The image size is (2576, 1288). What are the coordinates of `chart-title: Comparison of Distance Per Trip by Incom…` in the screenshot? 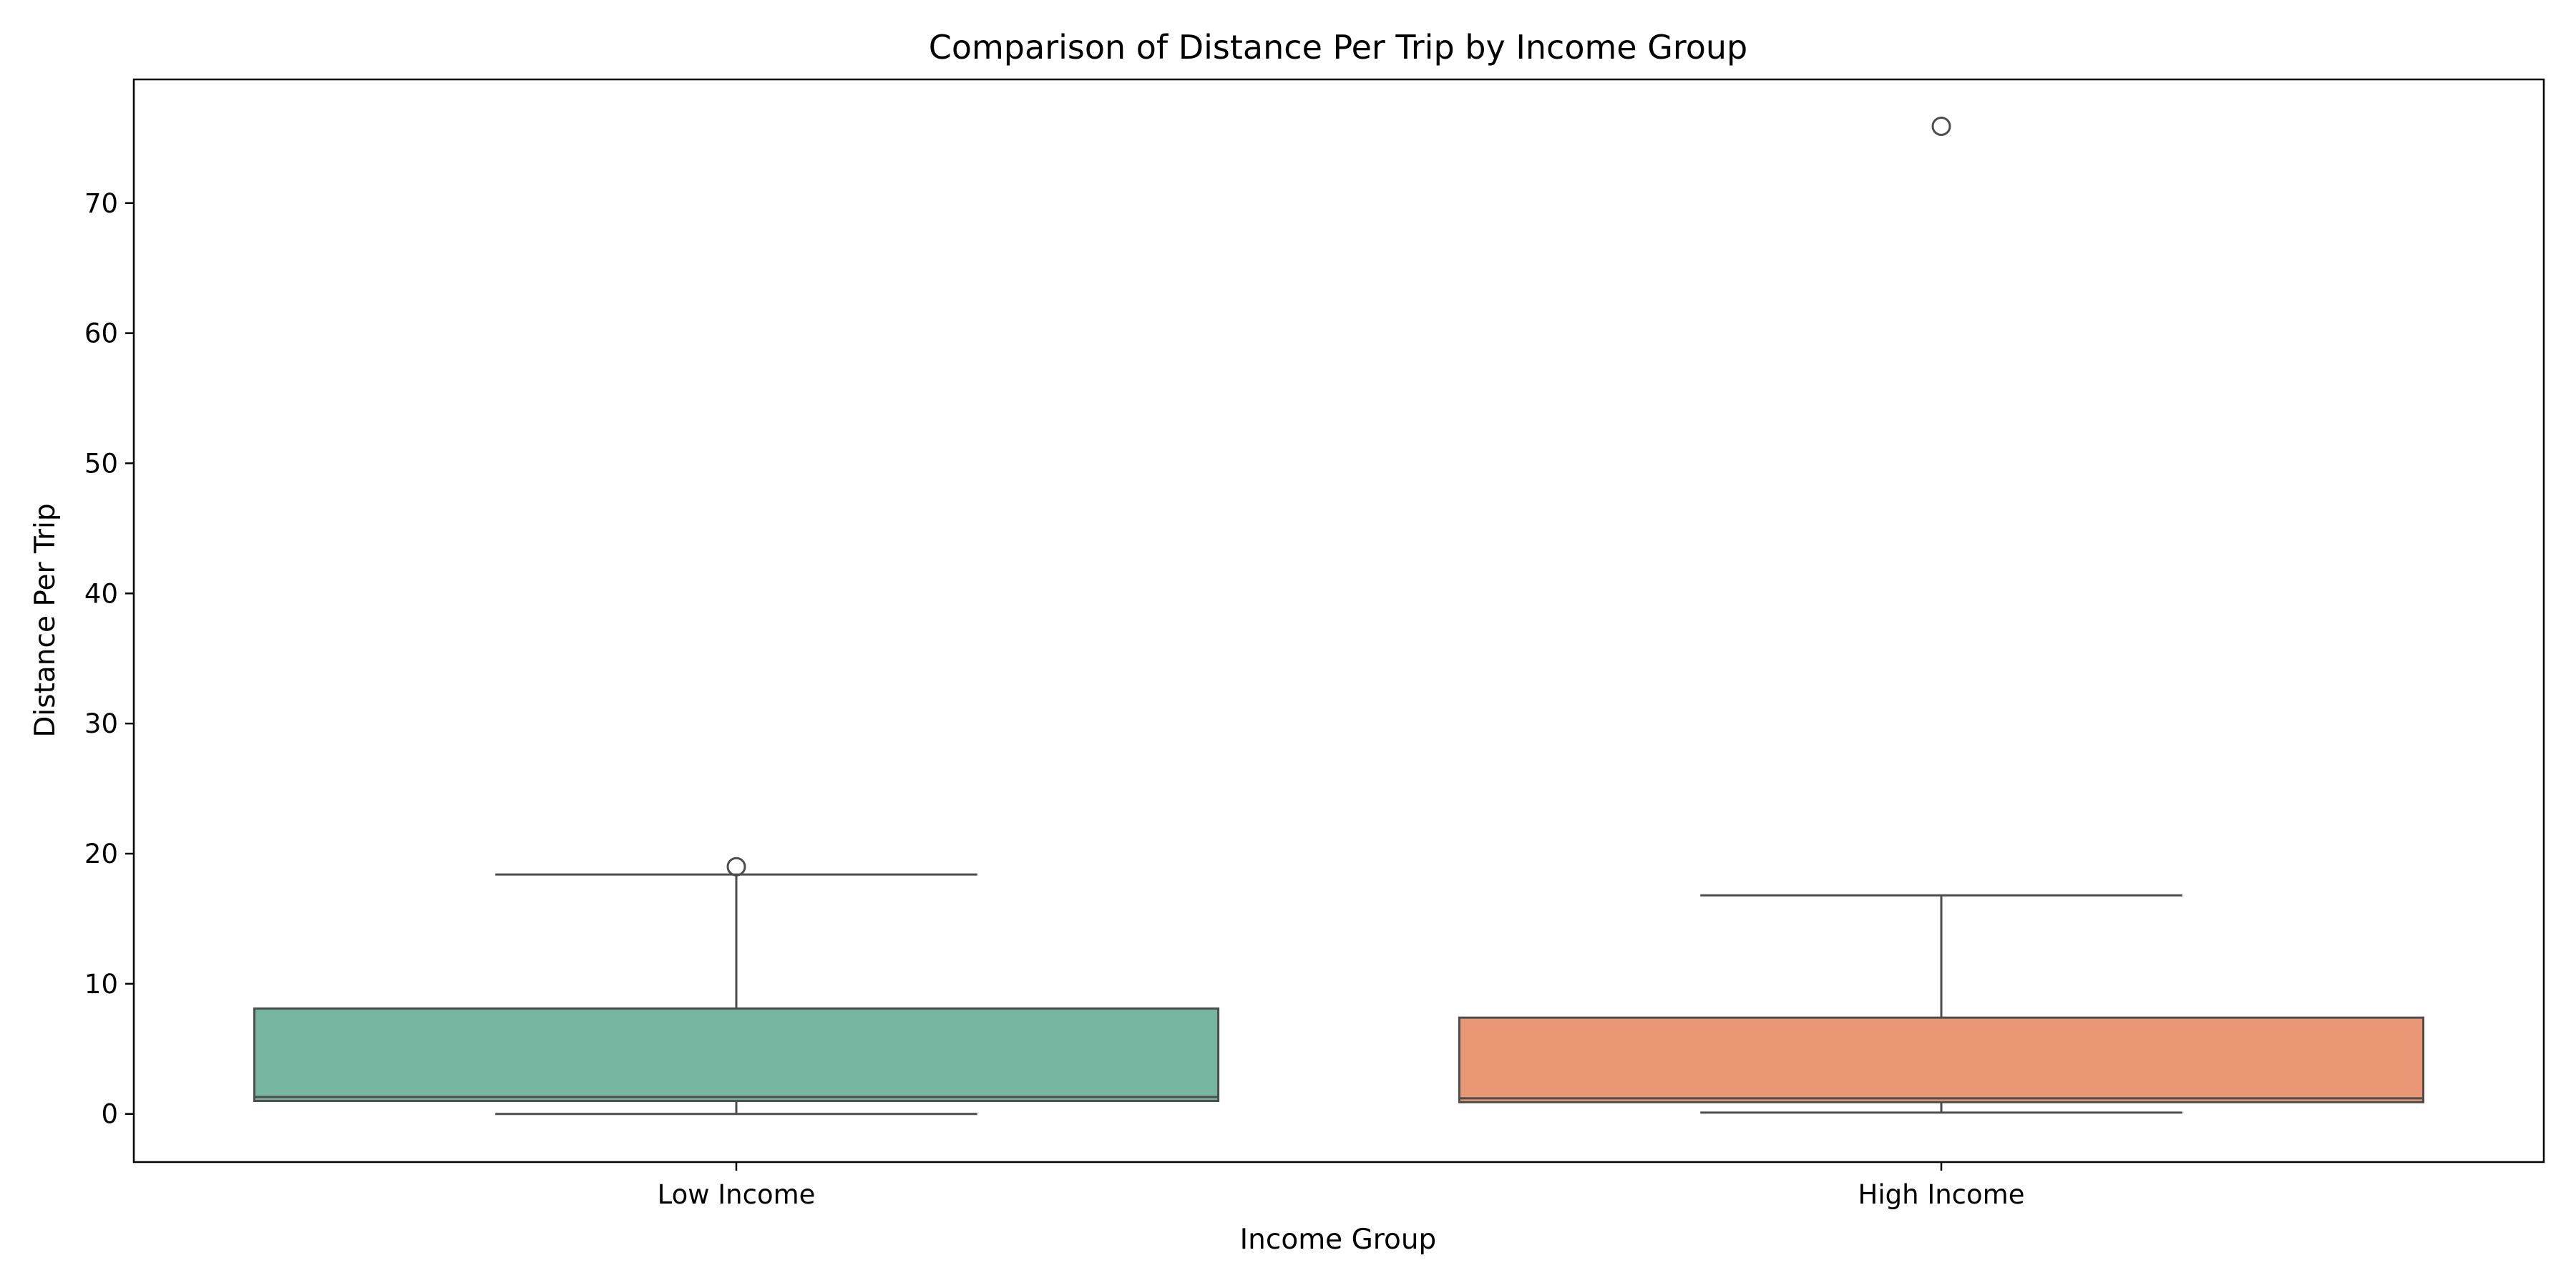 It's located at (1338, 48).